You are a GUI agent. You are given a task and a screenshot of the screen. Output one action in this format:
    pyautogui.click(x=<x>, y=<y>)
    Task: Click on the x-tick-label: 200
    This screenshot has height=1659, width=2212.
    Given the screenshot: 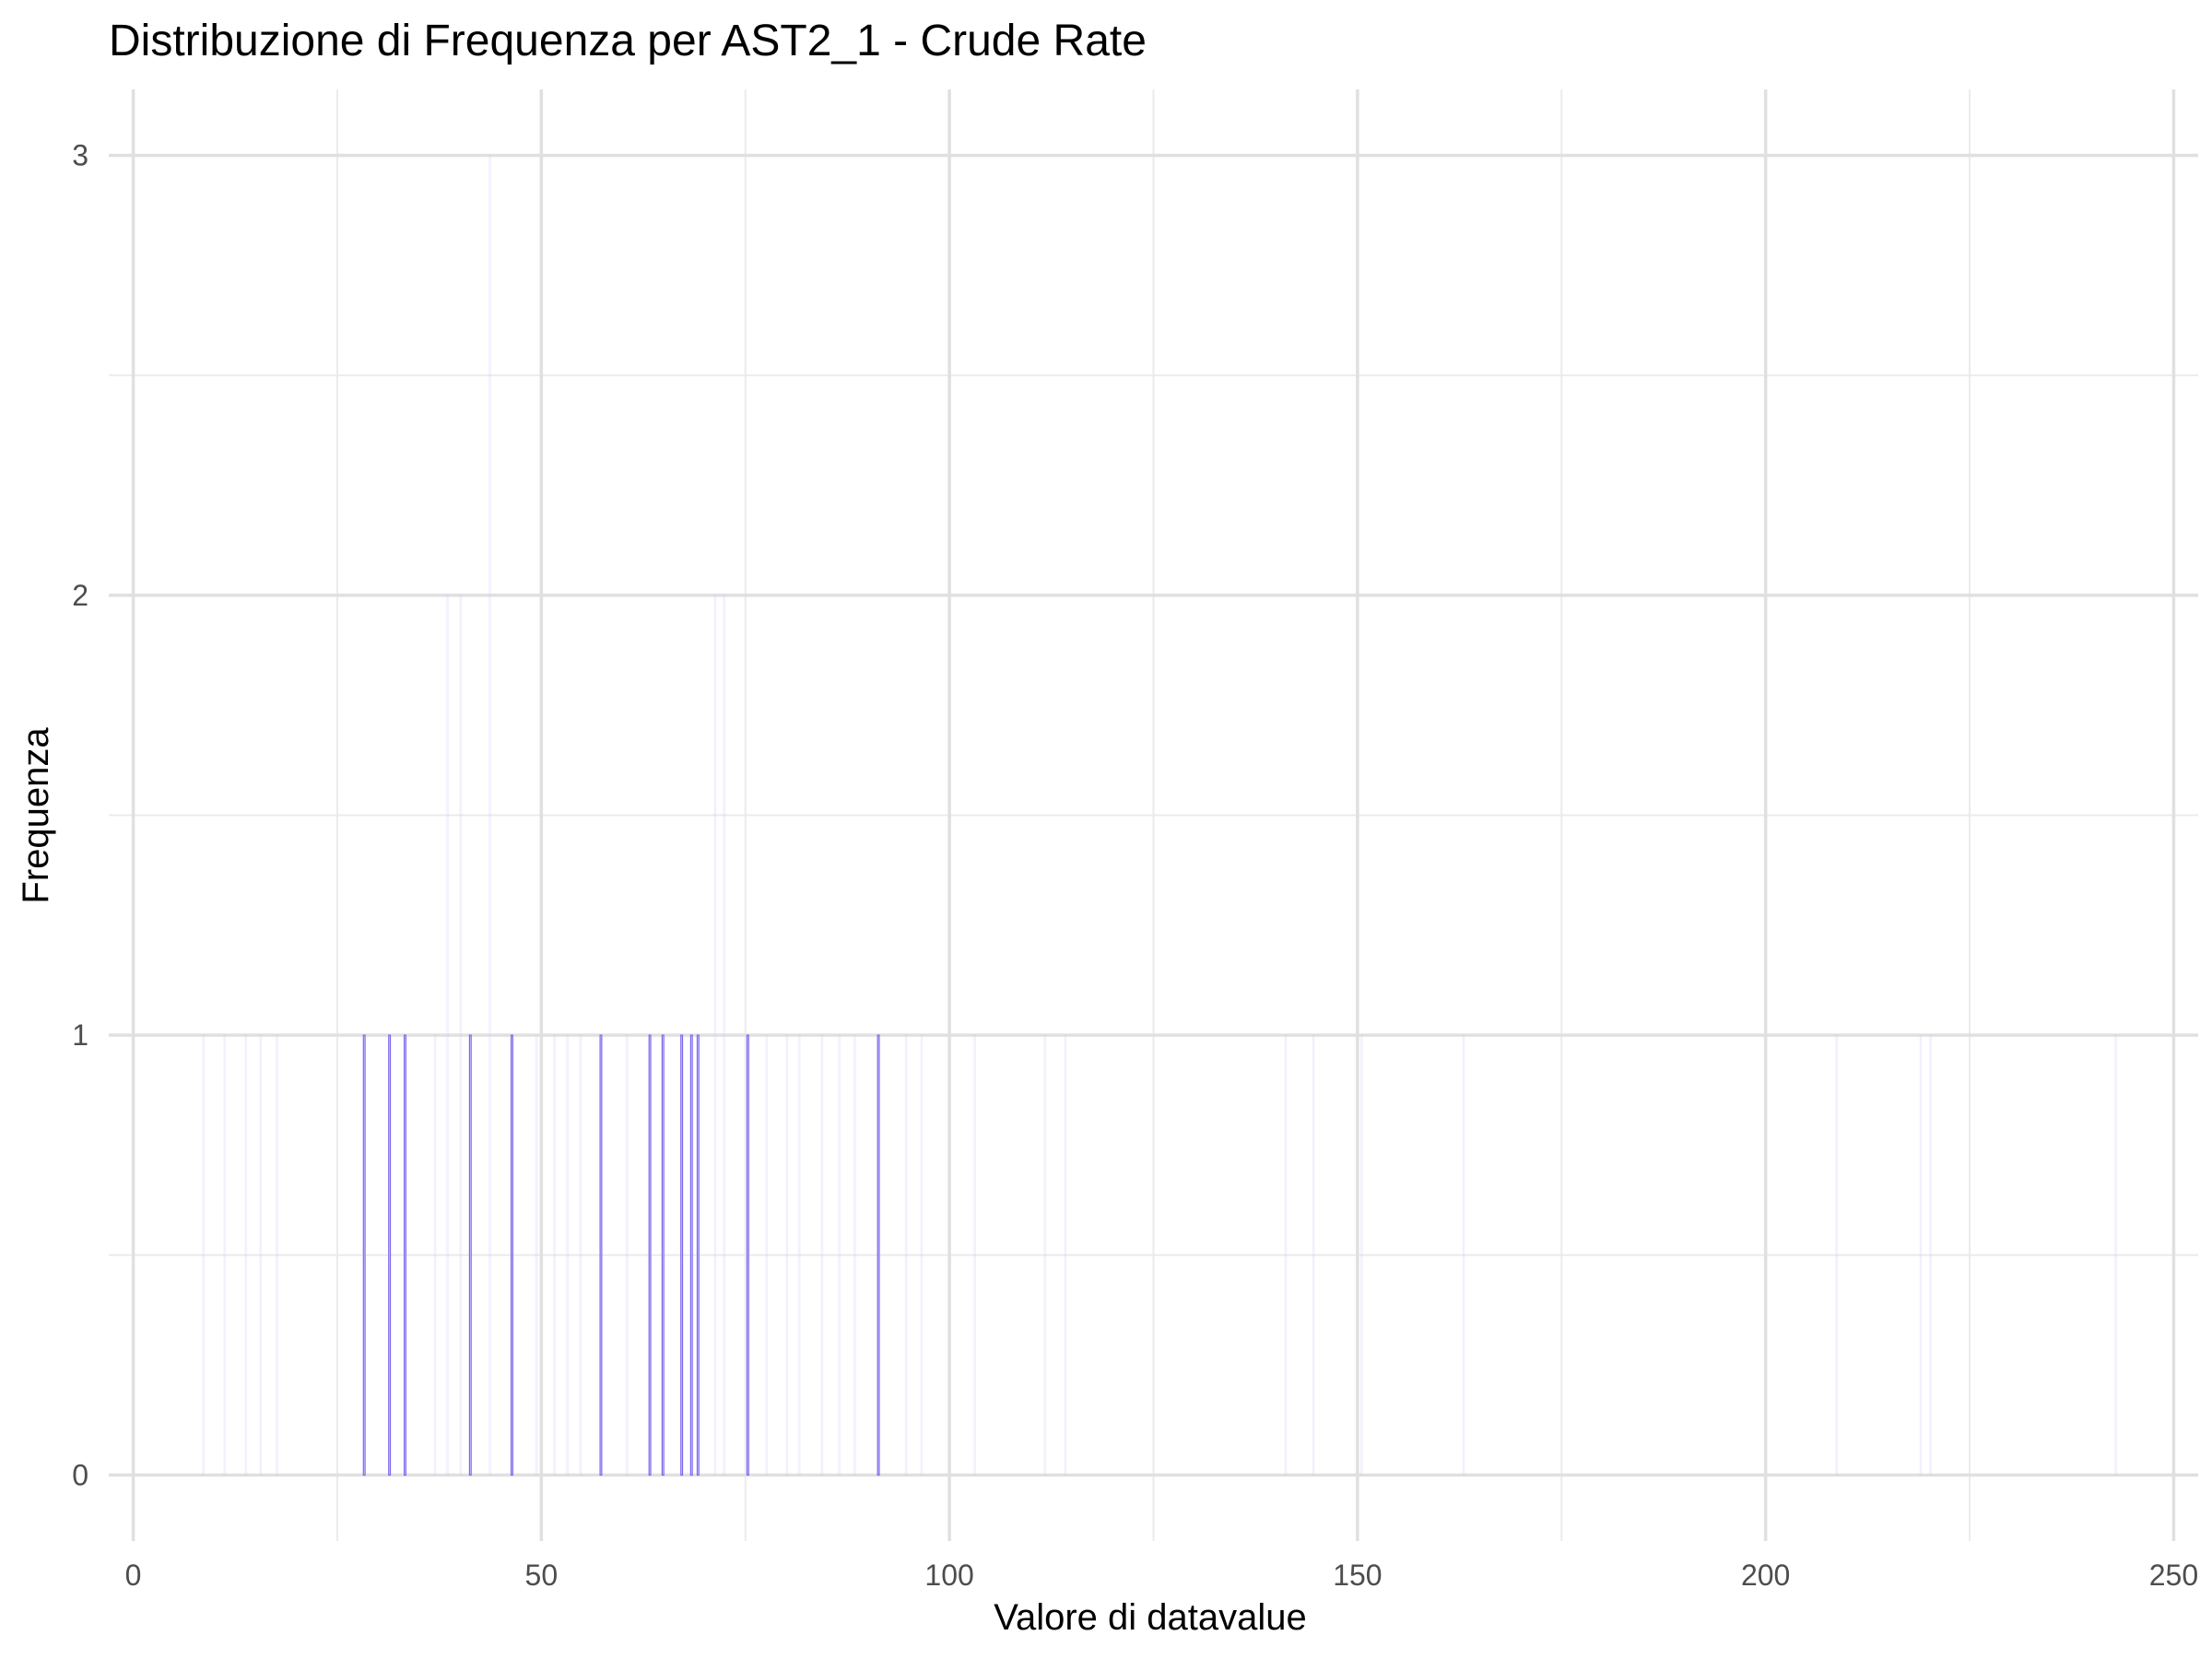 What is the action you would take?
    pyautogui.click(x=1765, y=1575)
    